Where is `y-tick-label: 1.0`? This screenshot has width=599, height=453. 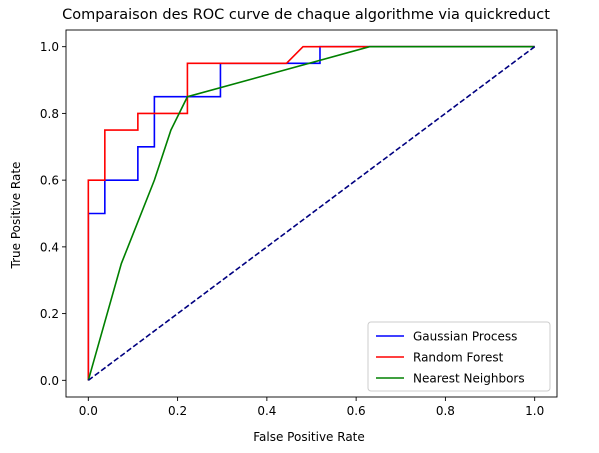 y-tick-label: 1.0 is located at coordinates (49, 47).